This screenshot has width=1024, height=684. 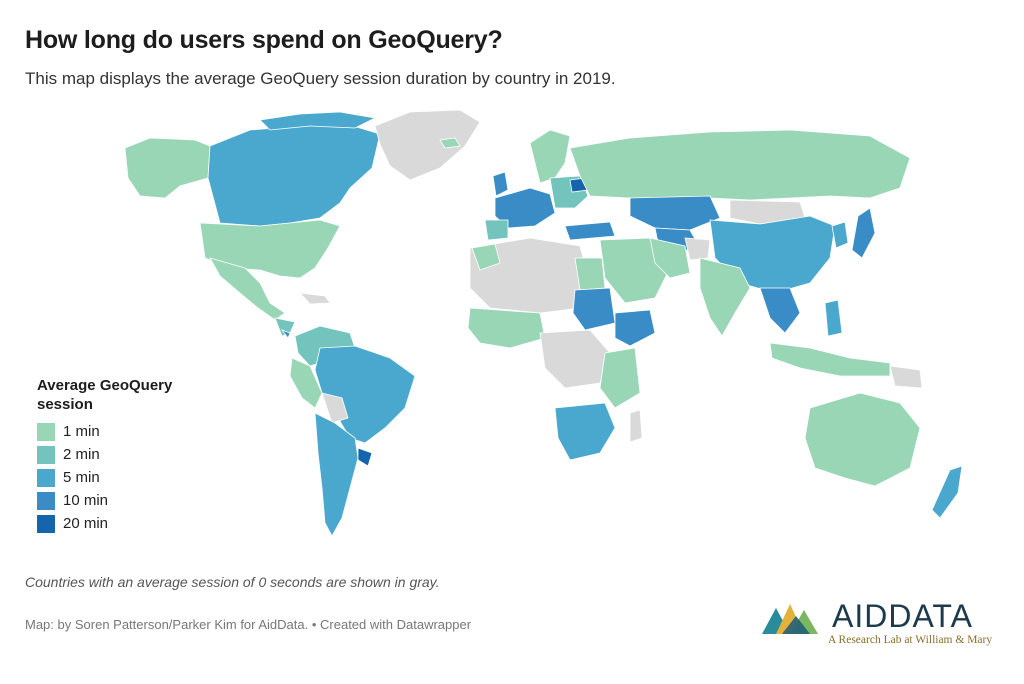 I want to click on region-new-zealand, so click(x=947, y=492).